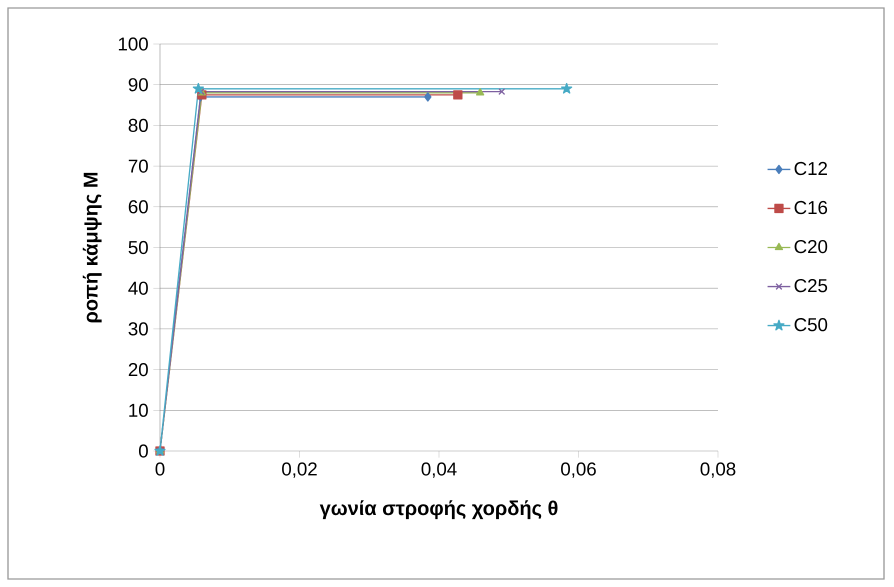 The height and width of the screenshot is (587, 894). I want to click on y-tick-label: 90, so click(138, 85).